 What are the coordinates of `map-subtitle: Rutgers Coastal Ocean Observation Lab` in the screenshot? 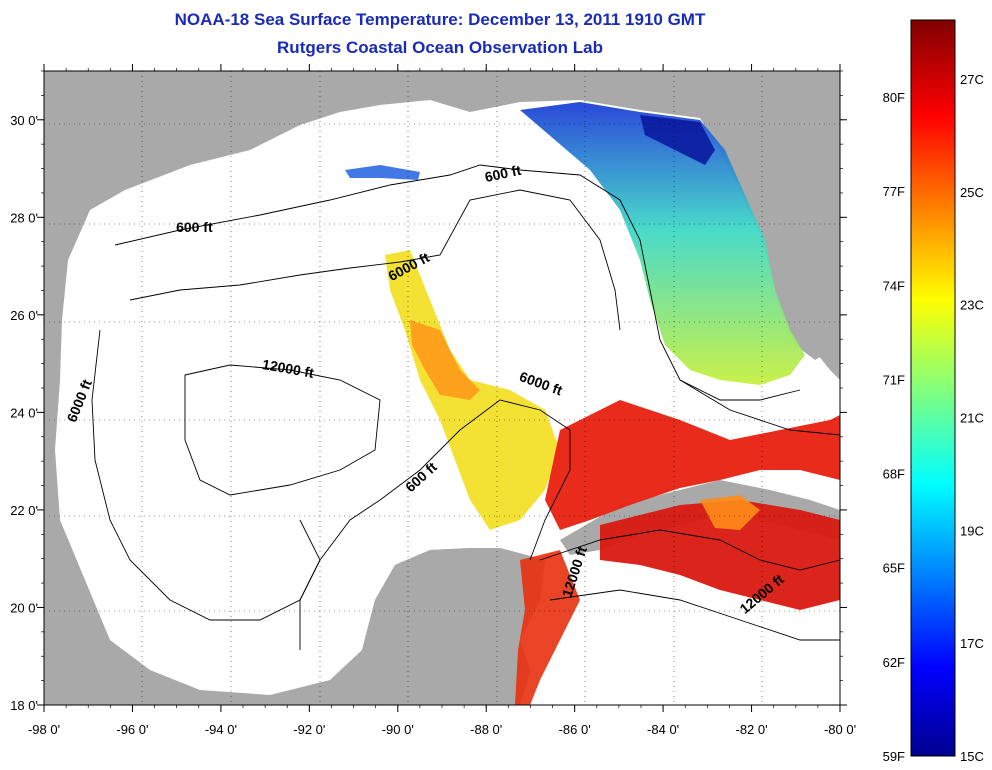 It's located at (440, 47).